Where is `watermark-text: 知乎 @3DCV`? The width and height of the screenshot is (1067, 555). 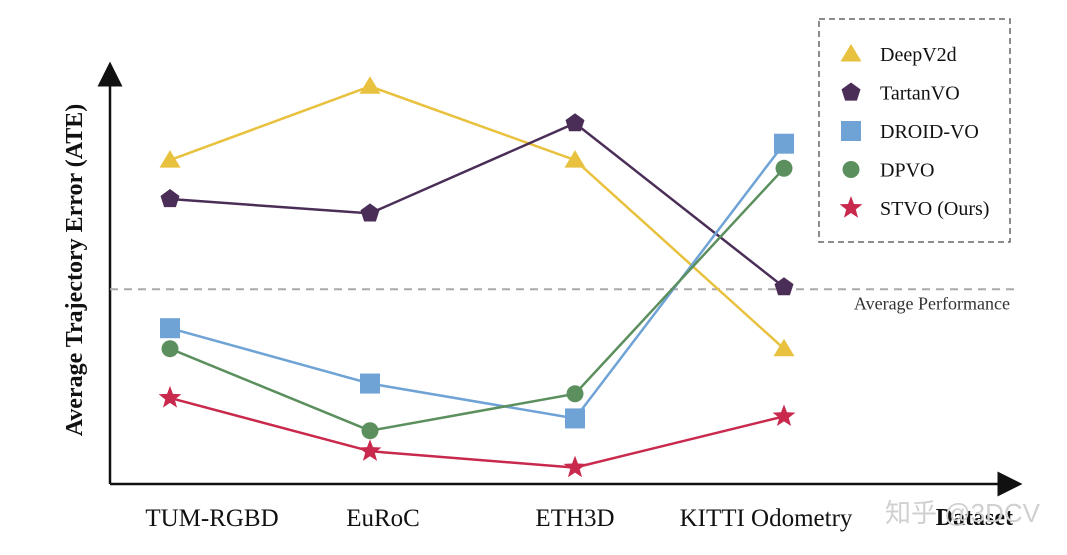
watermark-text: 知乎 @3DCV is located at coordinates (963, 513).